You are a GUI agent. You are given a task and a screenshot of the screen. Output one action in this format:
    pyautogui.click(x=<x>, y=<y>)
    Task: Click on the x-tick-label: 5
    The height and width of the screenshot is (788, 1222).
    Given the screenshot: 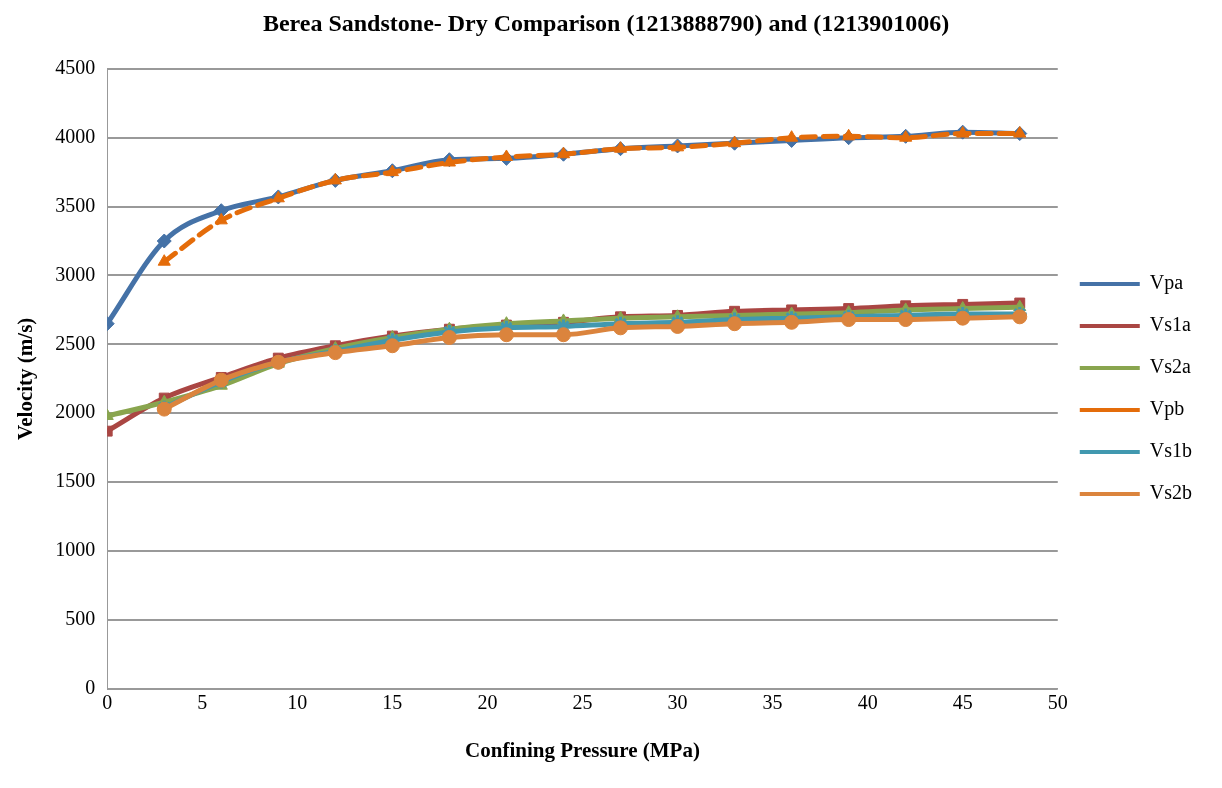 What is the action you would take?
    pyautogui.click(x=202, y=702)
    